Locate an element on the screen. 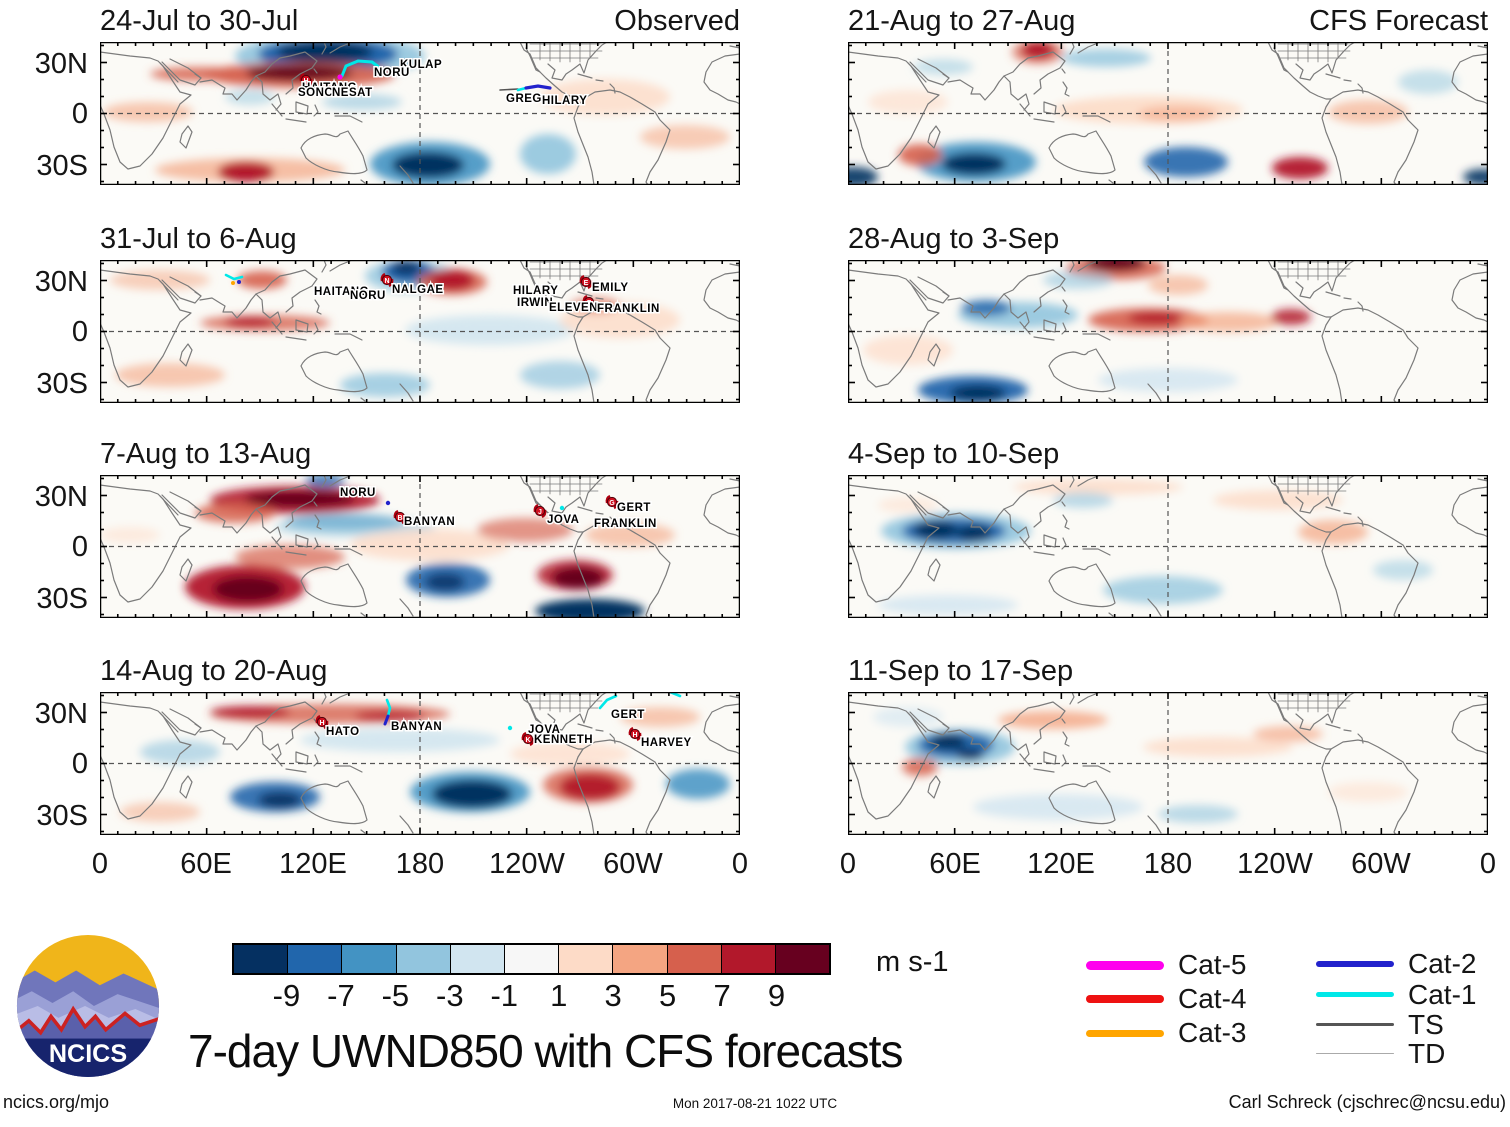 The width and height of the screenshot is (1510, 1127). cat4-line-icon is located at coordinates (1125, 999).